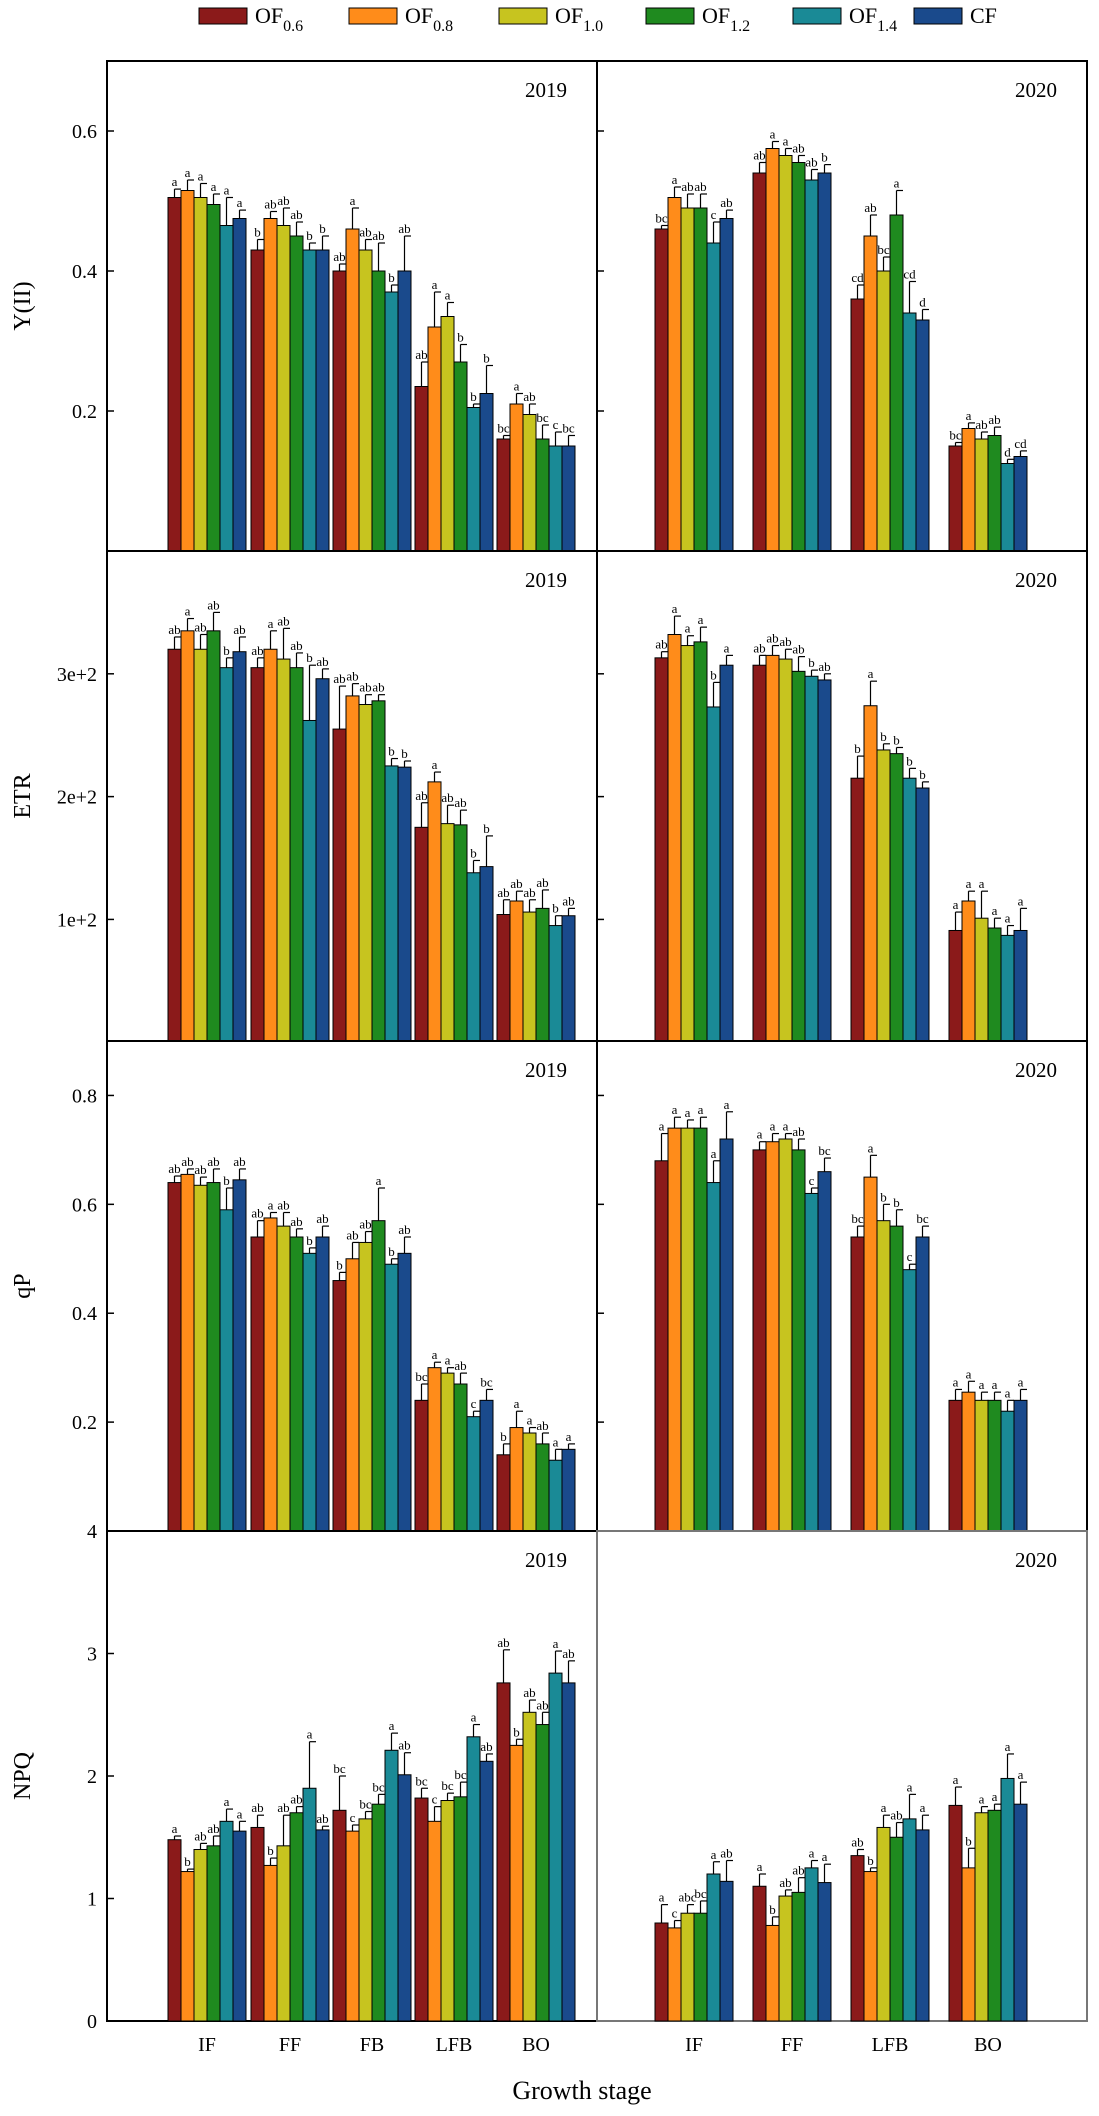 This screenshot has height=2116, width=1099. Describe the element at coordinates (873, 19) in the screenshot. I see `legend-label: OF1.4` at that location.